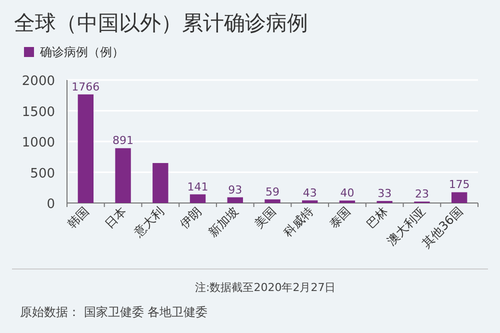  I want to click on text: 原始数据： 国家卫健委 各地卫健委, so click(114, 312).